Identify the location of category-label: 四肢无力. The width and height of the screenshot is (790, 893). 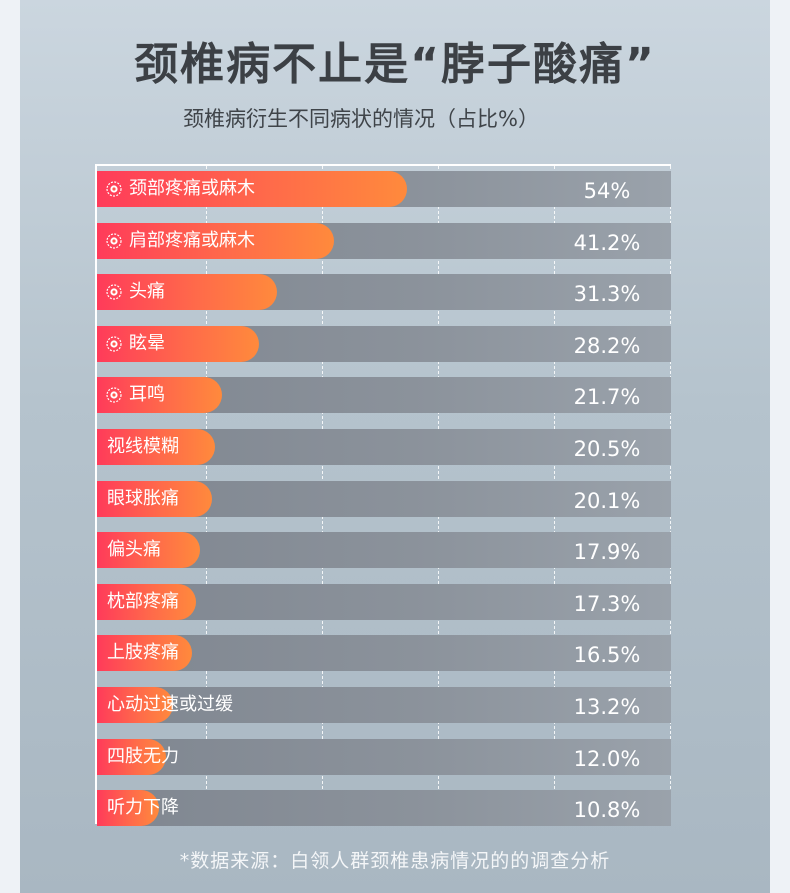
(143, 756).